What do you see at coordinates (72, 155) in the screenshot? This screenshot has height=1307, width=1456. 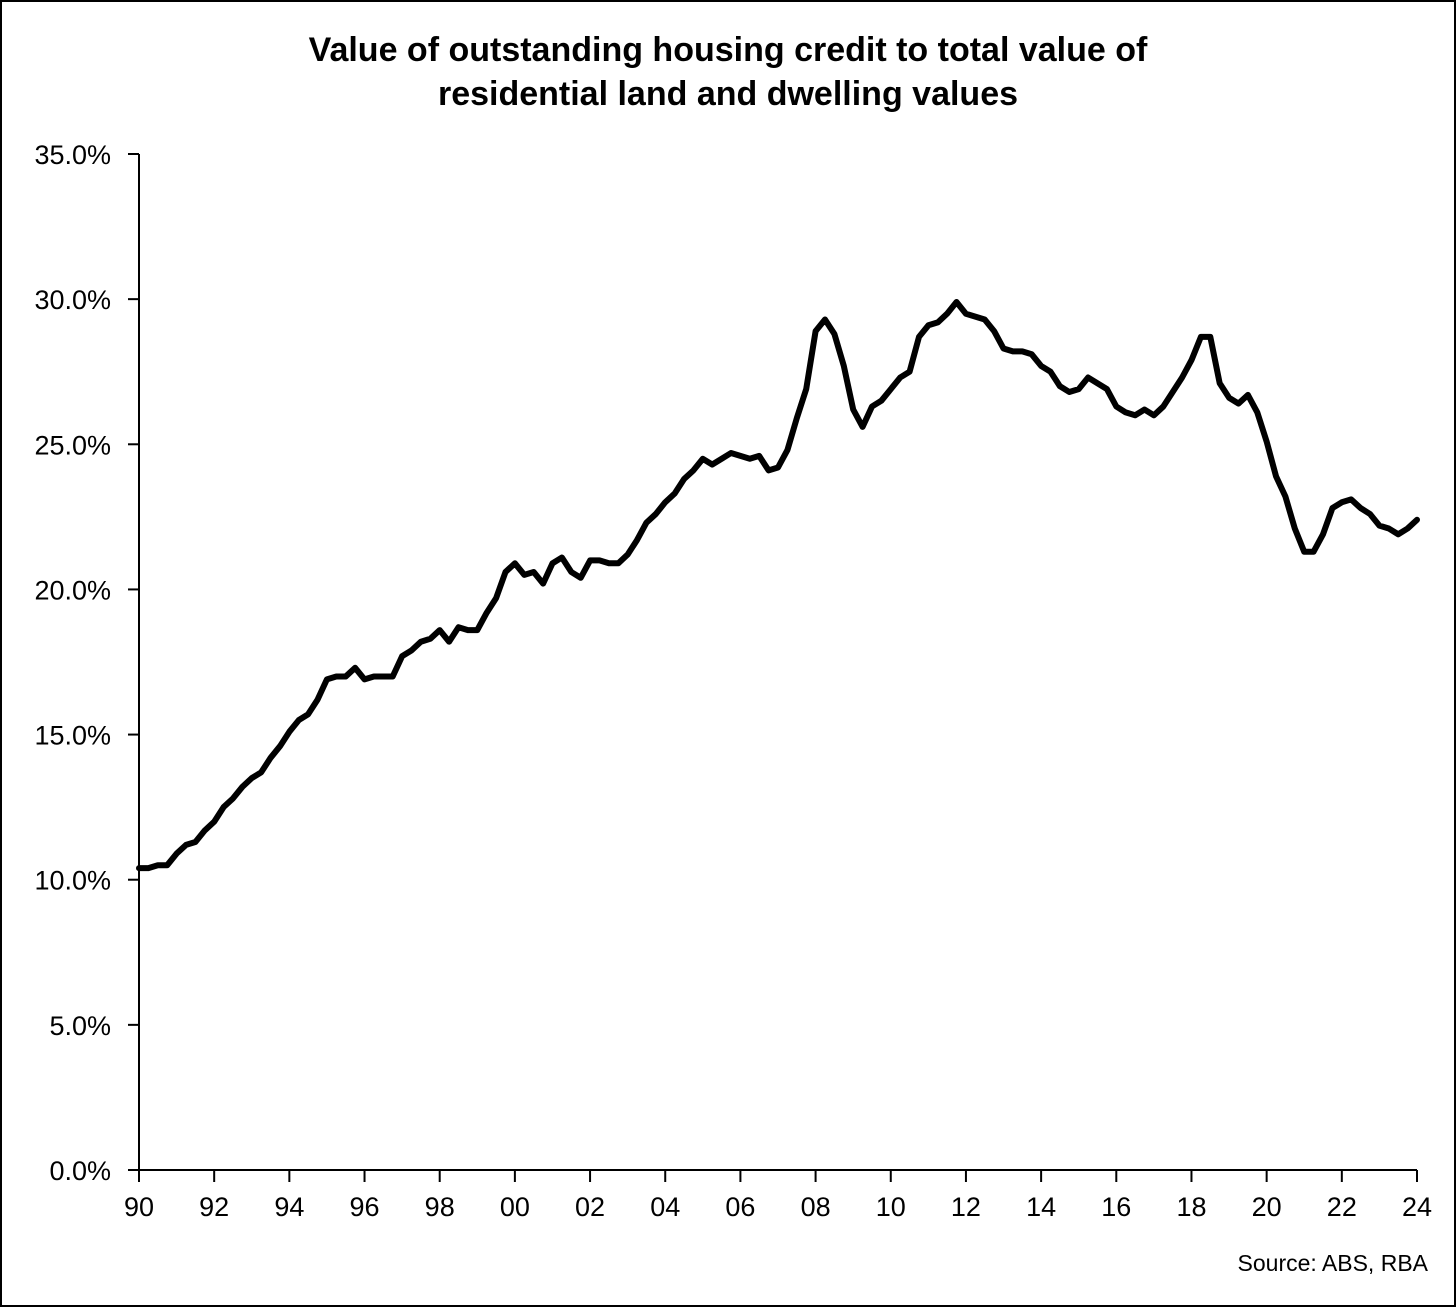 I see `y-tick-label: 35.0%` at bounding box center [72, 155].